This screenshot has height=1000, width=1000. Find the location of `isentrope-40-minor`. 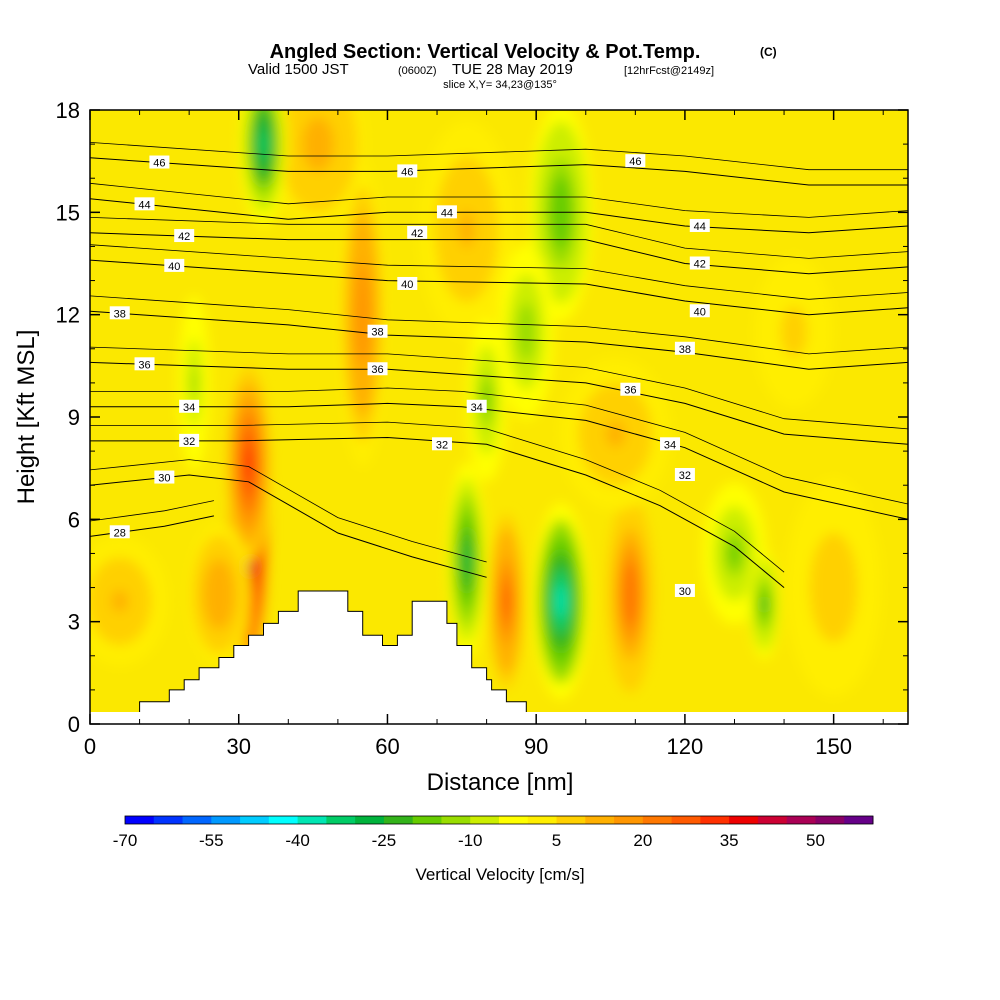

isentrope-40-minor is located at coordinates (499, 272).